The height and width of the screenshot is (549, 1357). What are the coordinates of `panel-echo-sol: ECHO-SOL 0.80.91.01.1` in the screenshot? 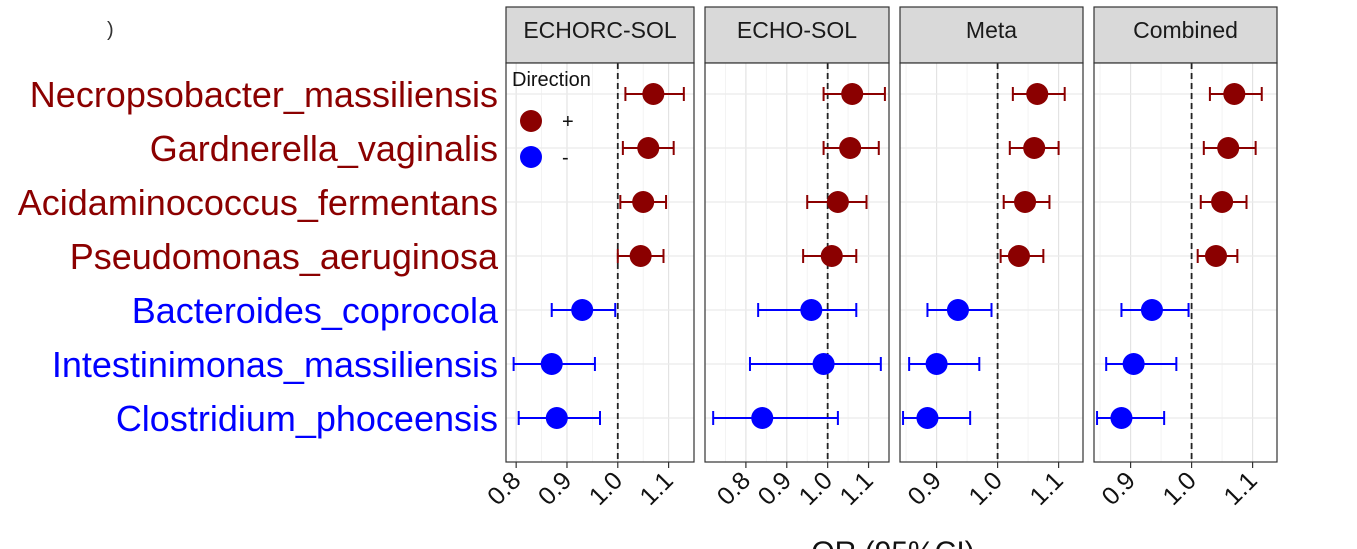 It's located at (797, 258).